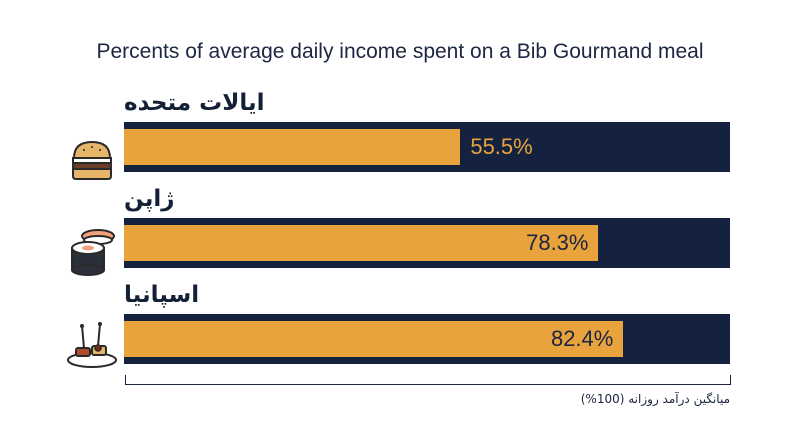  I want to click on bar-value-usa: 55.5%, so click(501, 146).